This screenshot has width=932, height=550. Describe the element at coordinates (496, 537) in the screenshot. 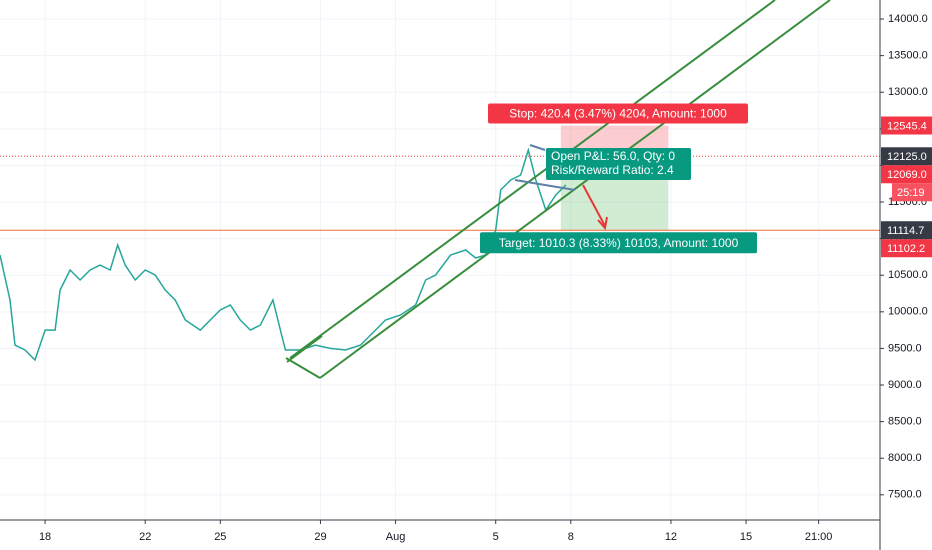

I see `x-tick-label: 5` at that location.